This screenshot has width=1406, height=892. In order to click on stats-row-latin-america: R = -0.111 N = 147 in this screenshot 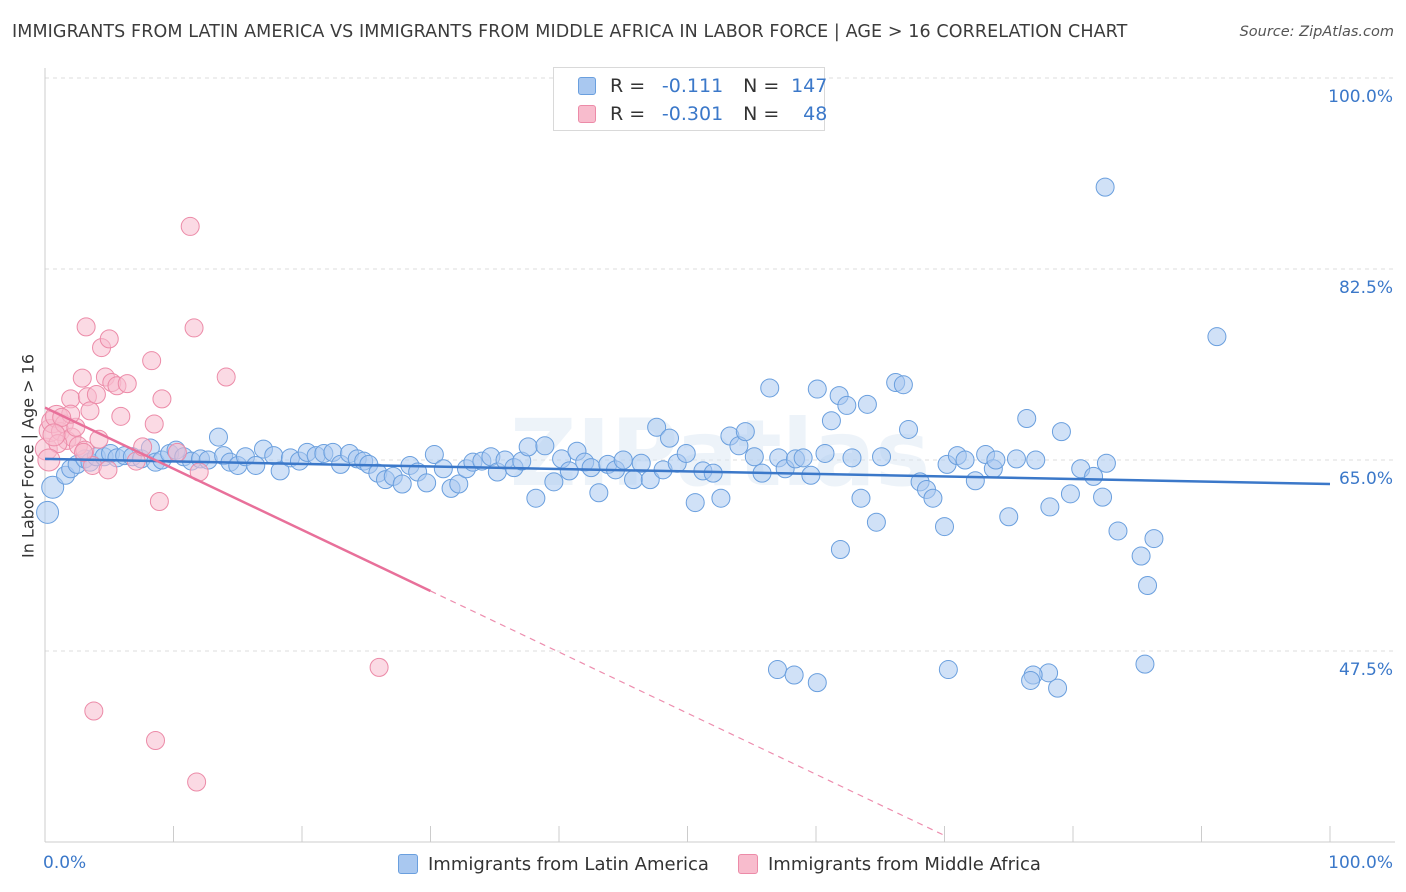, I will do `click(702, 86)`.